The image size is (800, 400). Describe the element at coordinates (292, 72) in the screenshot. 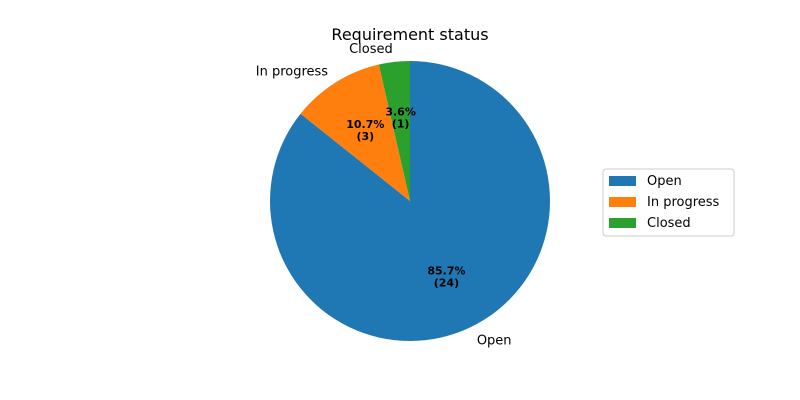

I see `slice-category-label-1: In progress` at that location.